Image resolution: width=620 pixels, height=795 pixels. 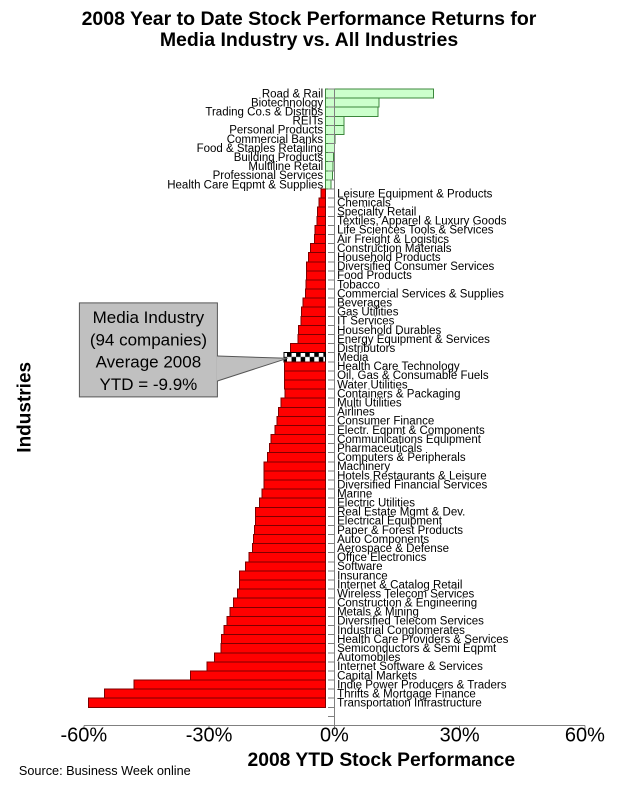 I want to click on svg-text: Oil, Gas & Consumable Fuels, so click(x=413, y=376).